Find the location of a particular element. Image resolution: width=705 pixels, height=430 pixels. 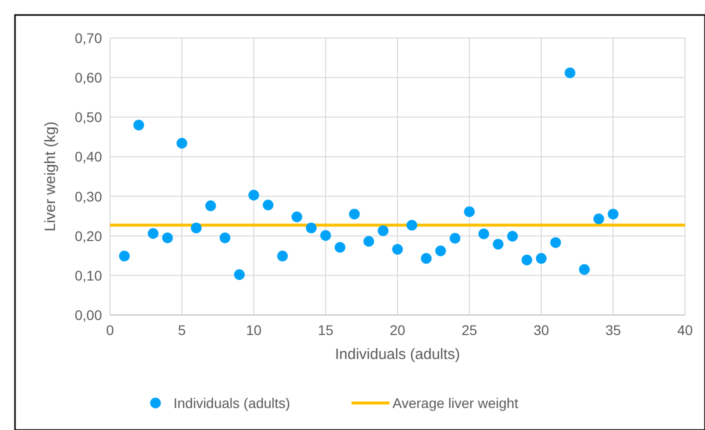

y-tick-label: 0,20 is located at coordinates (88, 236).